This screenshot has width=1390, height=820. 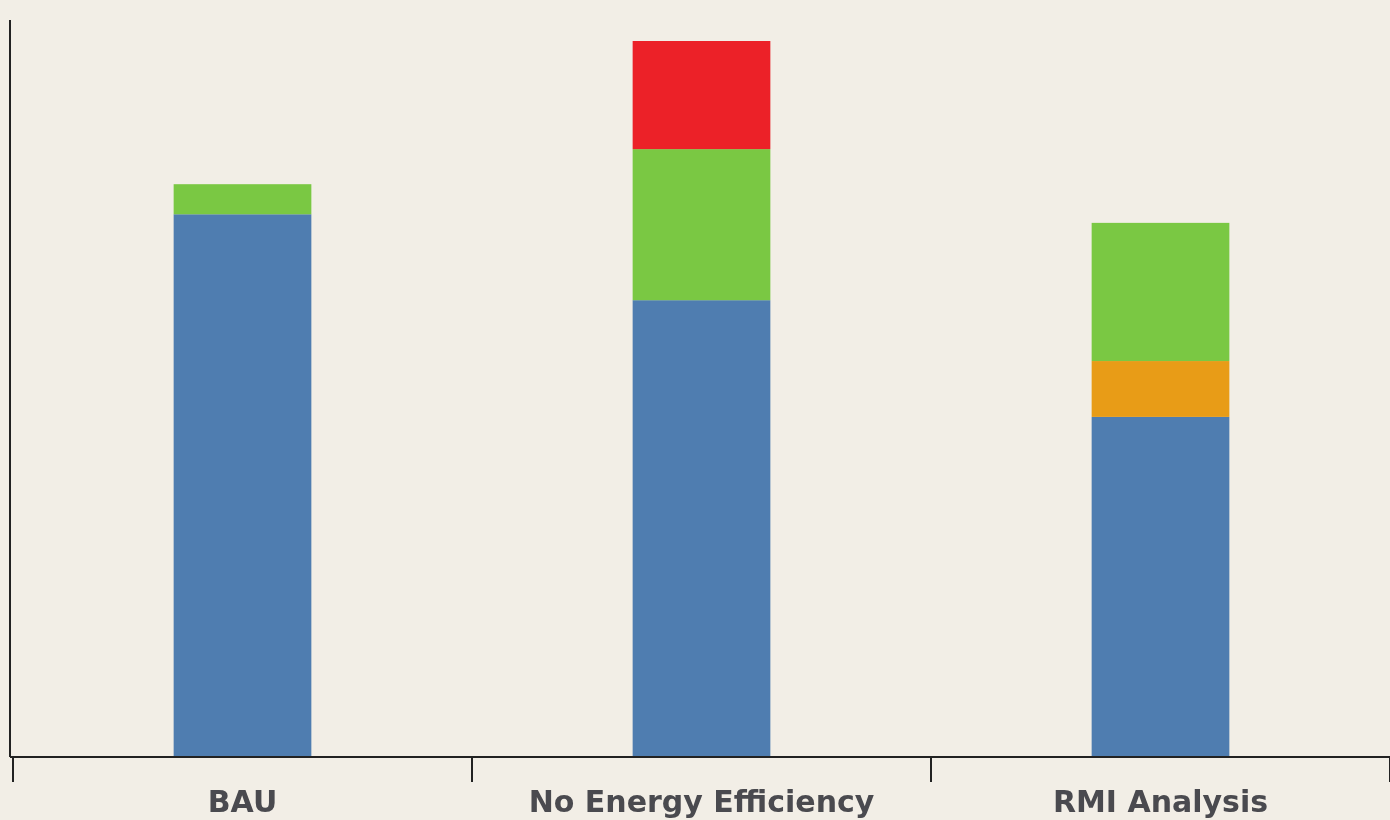 I want to click on x-tick-label: No Energy Efficiency, so click(x=701, y=801).